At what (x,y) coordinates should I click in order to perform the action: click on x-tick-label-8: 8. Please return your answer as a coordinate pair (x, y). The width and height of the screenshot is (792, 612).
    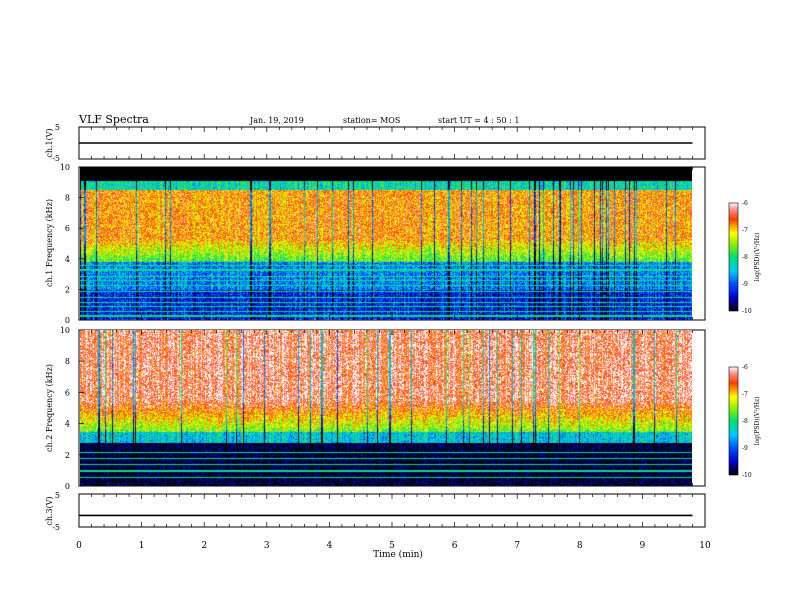
    Looking at the image, I should click on (580, 546).